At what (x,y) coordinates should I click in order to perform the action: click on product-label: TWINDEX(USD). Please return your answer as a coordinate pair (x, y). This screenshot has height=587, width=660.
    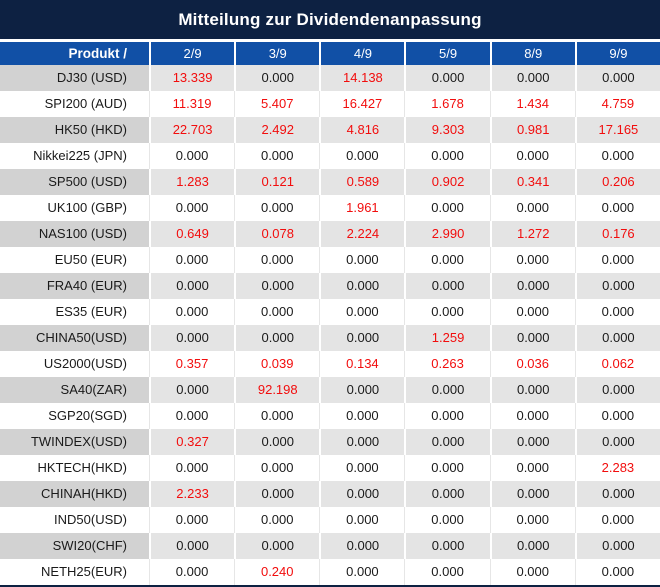
    Looking at the image, I should click on (74, 442).